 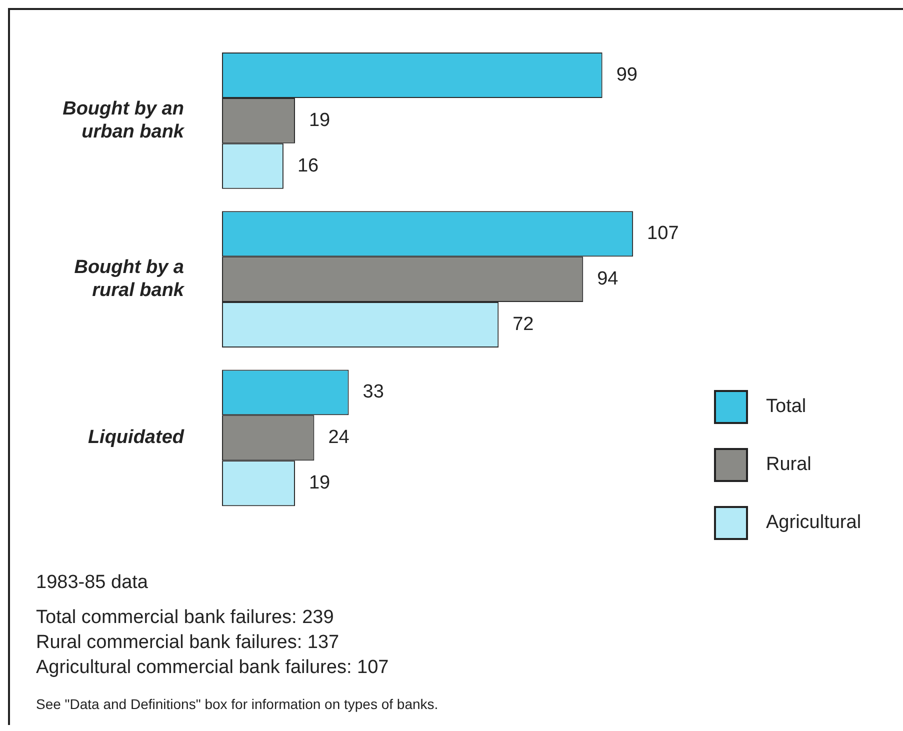 What do you see at coordinates (188, 643) in the screenshot?
I see `text: Rural commercial bank failures: 137` at bounding box center [188, 643].